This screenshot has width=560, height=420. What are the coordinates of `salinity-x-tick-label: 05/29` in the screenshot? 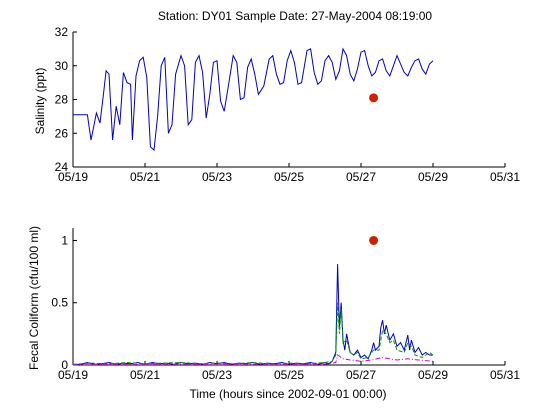 It's located at (433, 177).